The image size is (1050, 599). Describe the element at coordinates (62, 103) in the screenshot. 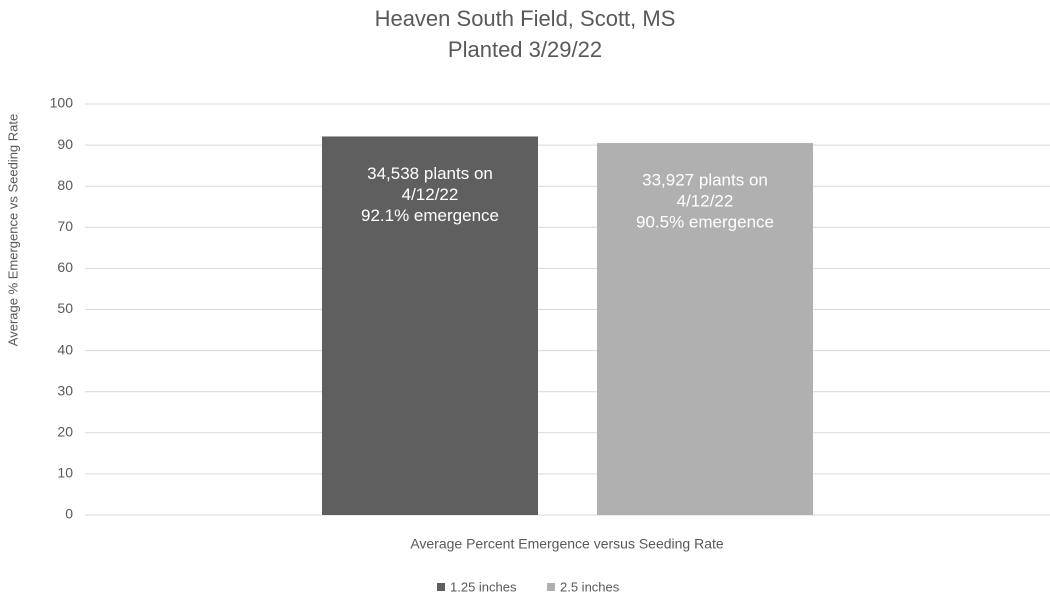

I see `y-tick-label: 100` at that location.